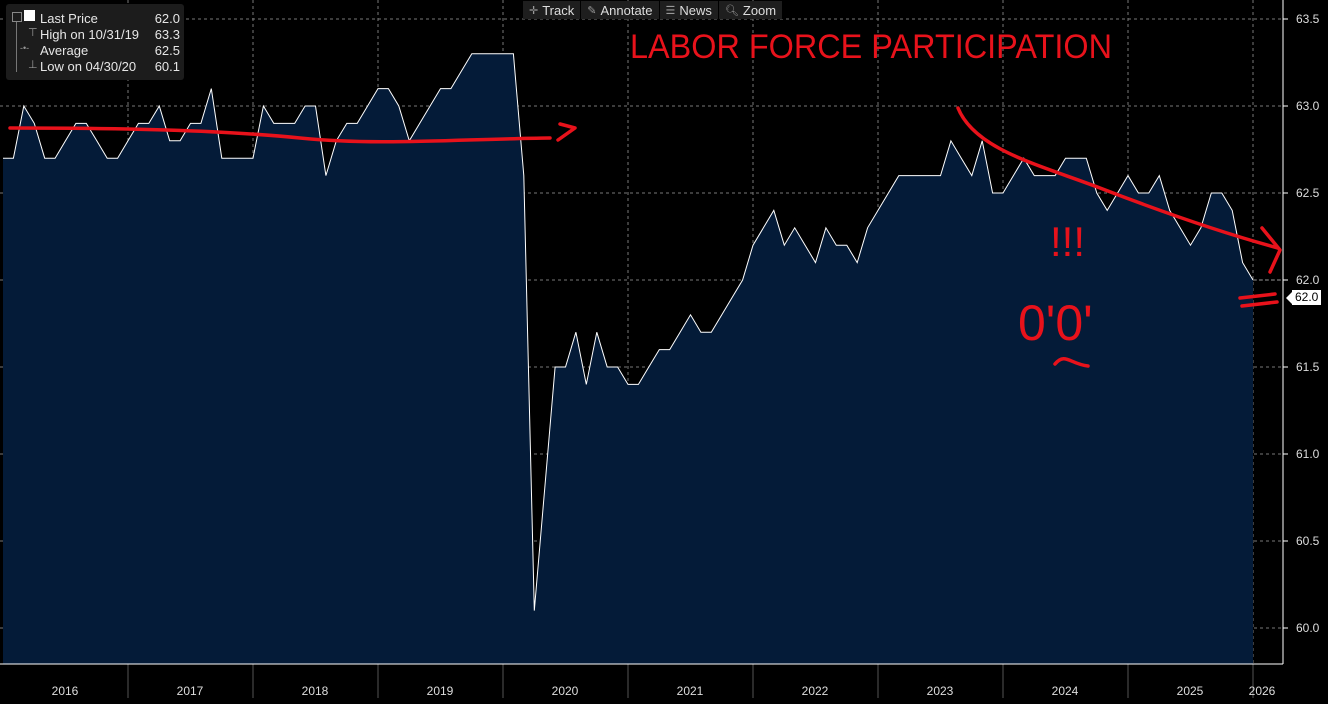 This screenshot has height=704, width=1328. Describe the element at coordinates (167, 66) in the screenshot. I see `low-value: 60.1` at that location.